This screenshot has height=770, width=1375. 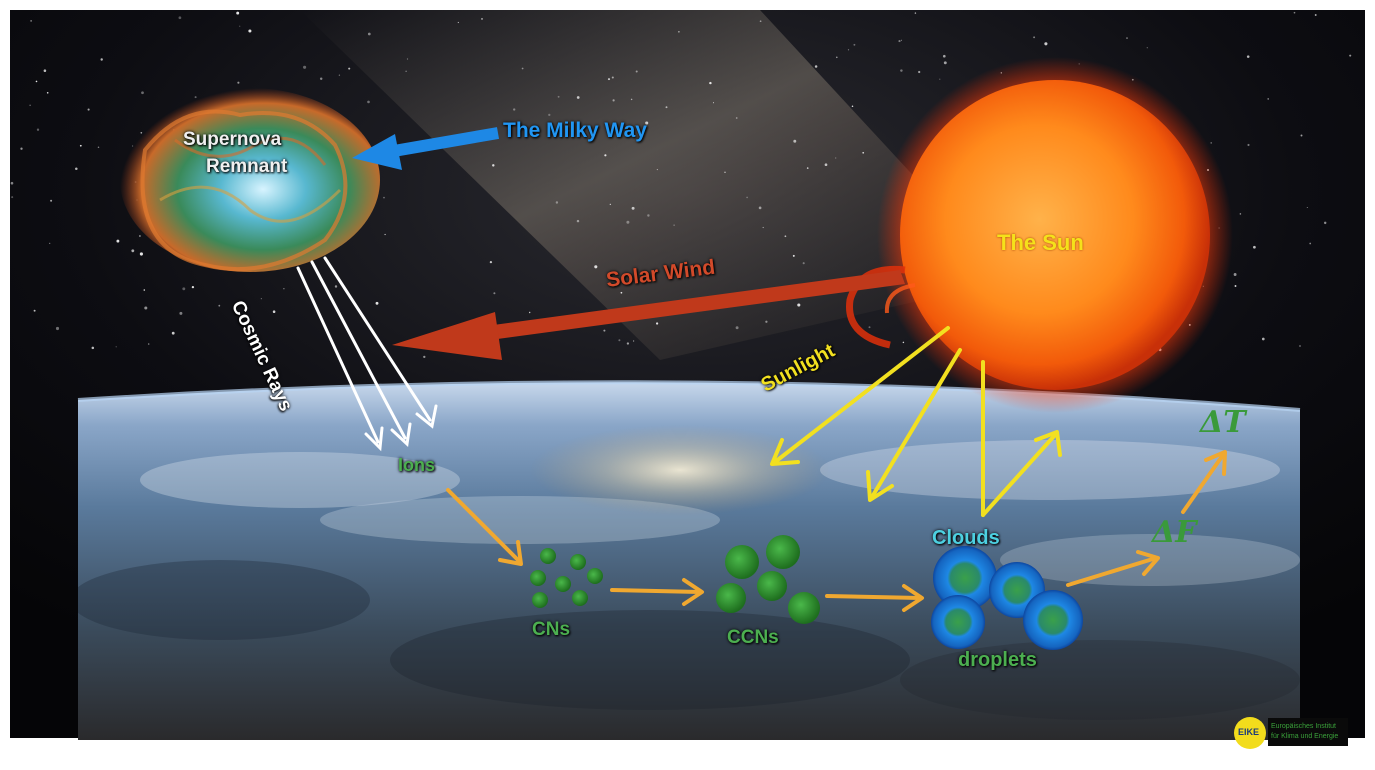 What do you see at coordinates (680, 470) in the screenshot?
I see `sun-glare` at bounding box center [680, 470].